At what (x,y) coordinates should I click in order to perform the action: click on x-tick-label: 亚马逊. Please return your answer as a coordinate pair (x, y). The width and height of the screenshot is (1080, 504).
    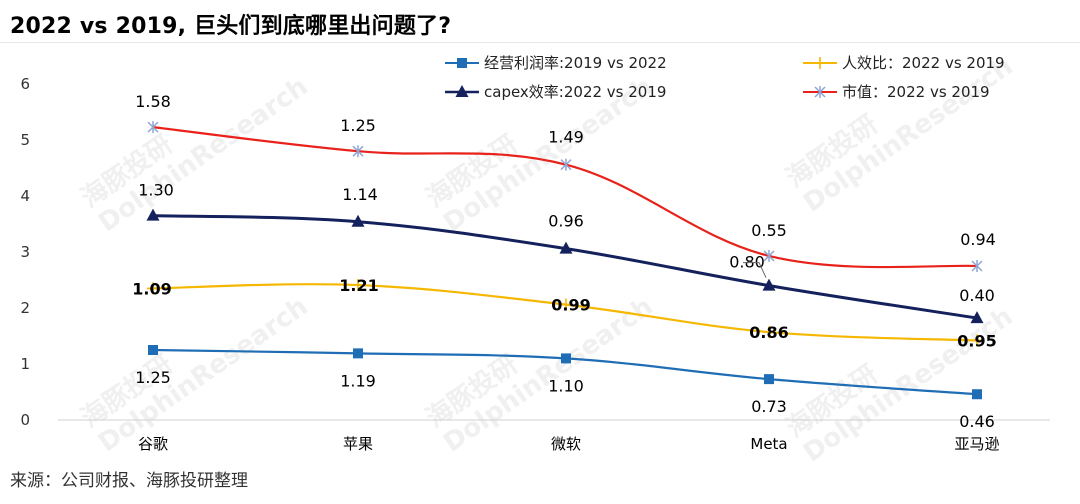
    Looking at the image, I should click on (976, 444).